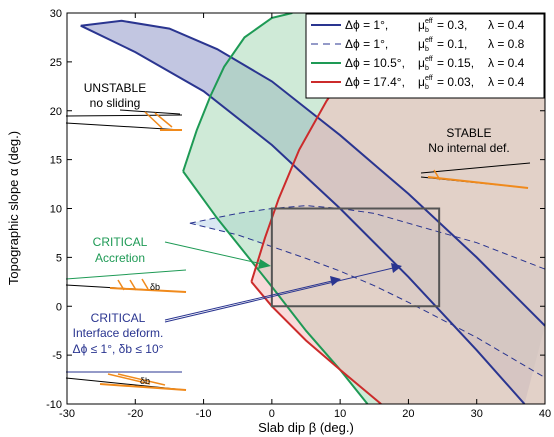 The image size is (554, 437). I want to click on legend-mu-value-1: = 0.3,, so click(452, 25).